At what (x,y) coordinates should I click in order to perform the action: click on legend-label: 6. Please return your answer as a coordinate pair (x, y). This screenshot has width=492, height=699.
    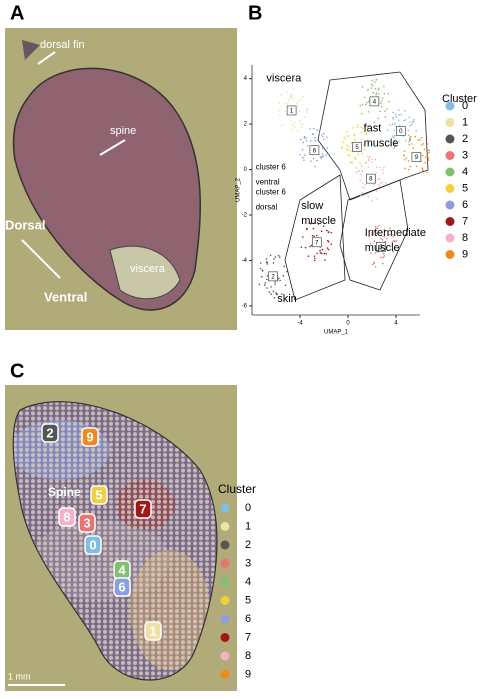
    Looking at the image, I should click on (248, 619).